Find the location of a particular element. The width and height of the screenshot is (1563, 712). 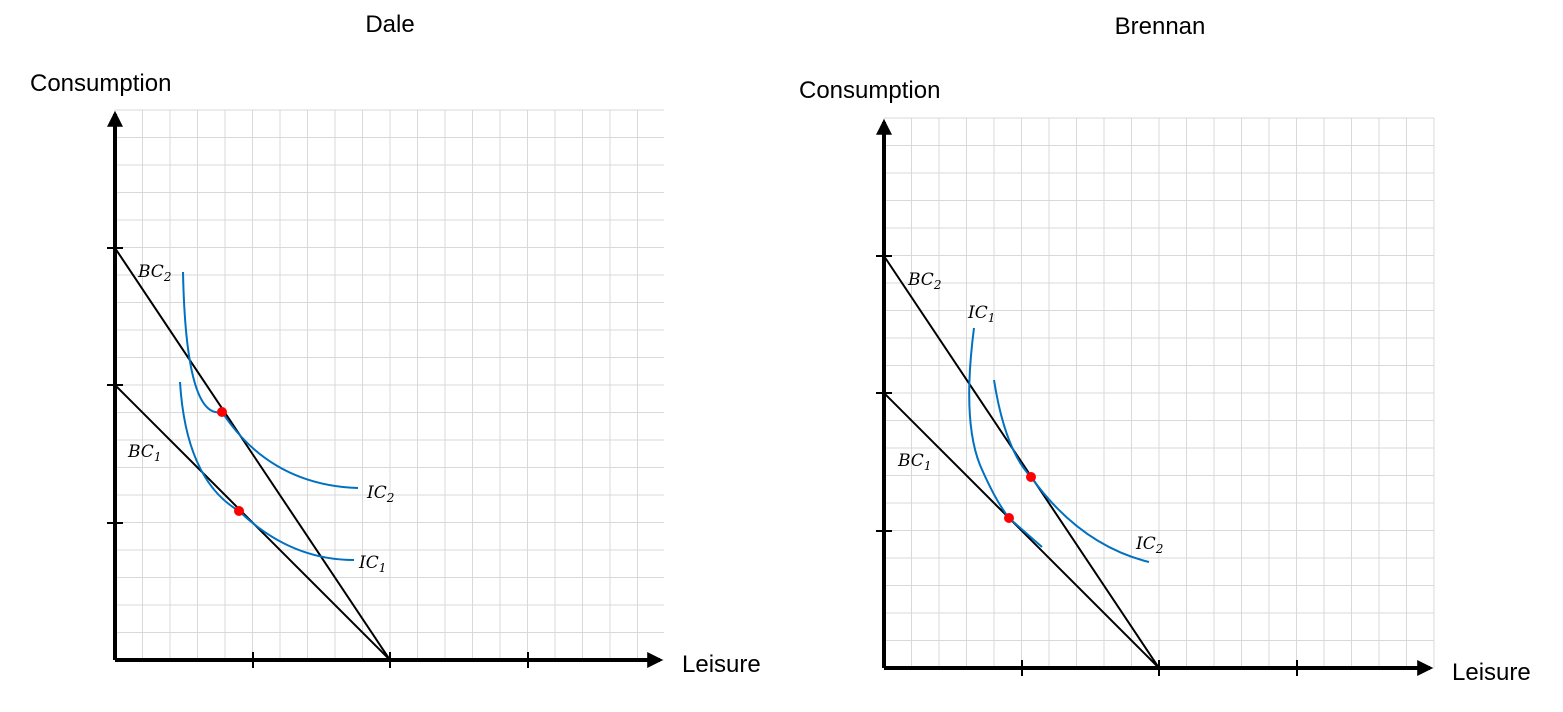

panel-title: Dale is located at coordinates (389, 24).